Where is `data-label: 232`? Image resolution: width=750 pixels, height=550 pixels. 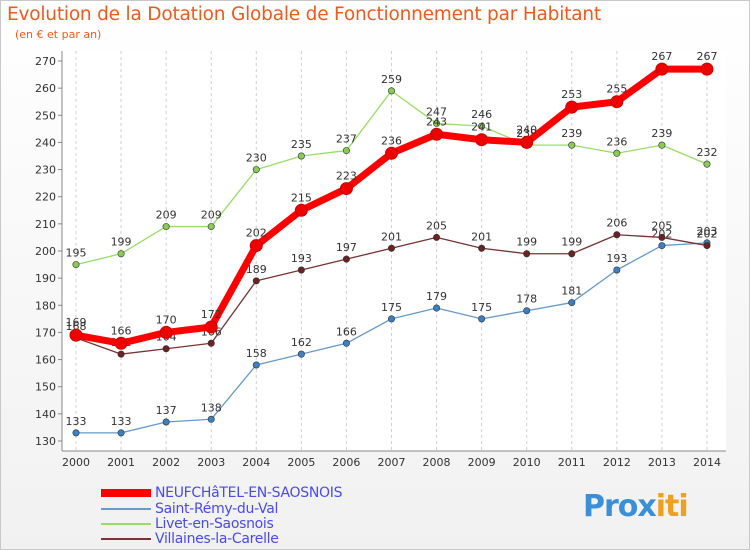
data-label: 232 is located at coordinates (706, 152).